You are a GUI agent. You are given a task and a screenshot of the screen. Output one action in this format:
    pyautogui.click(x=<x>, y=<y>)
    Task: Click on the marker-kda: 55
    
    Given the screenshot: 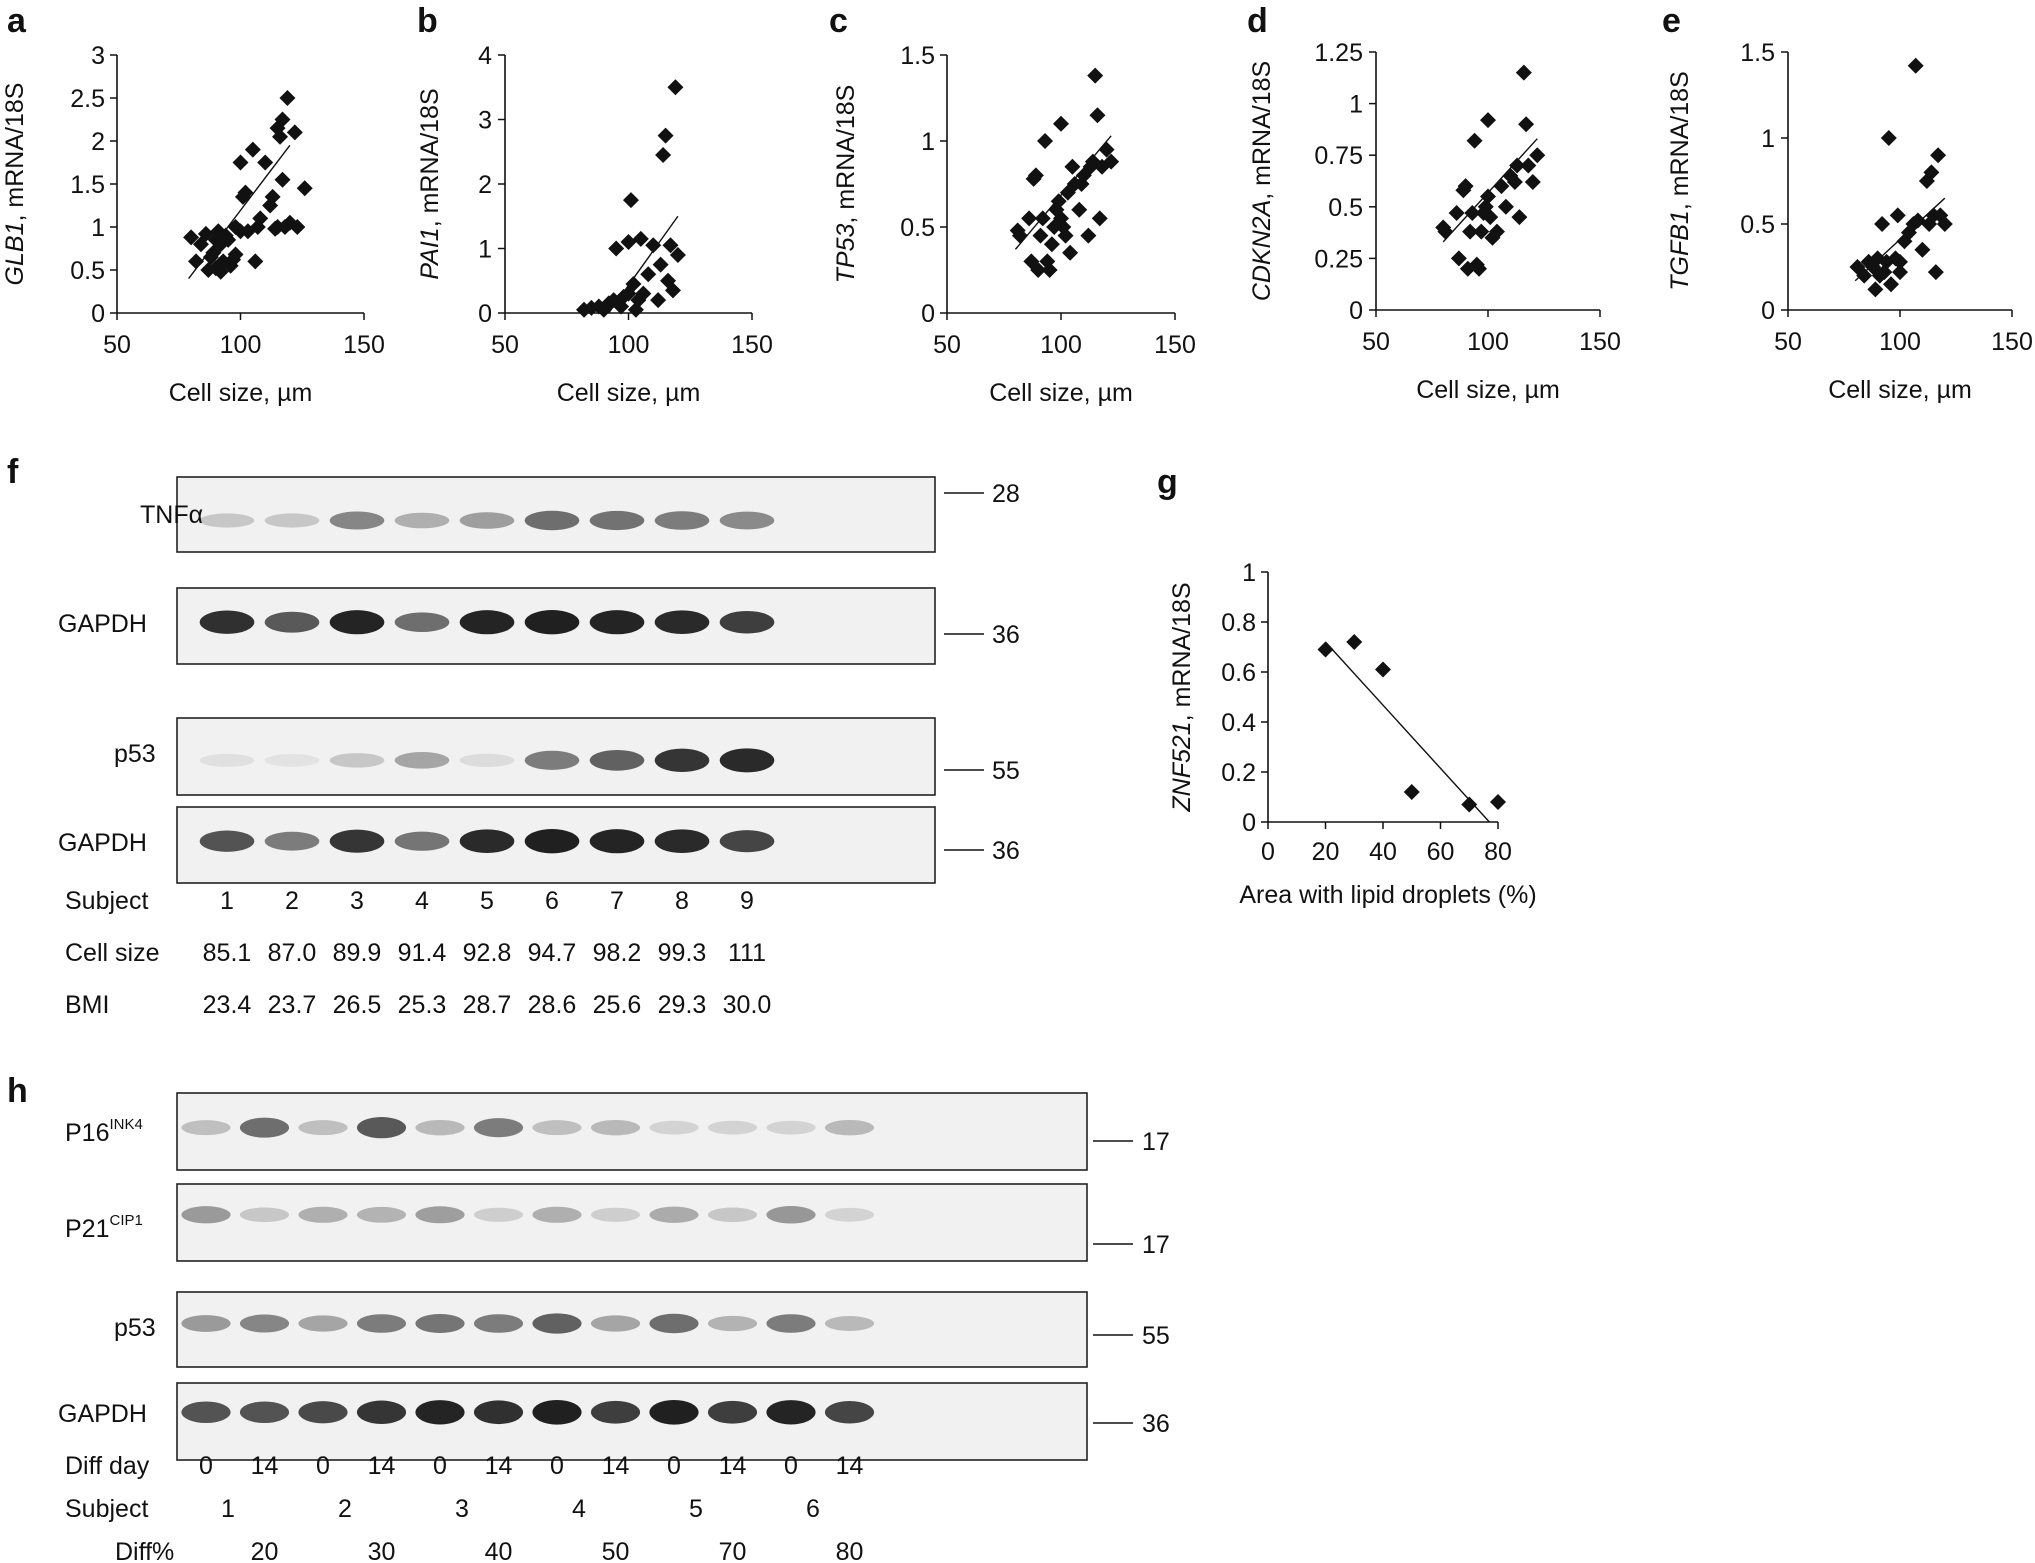 What is the action you would take?
    pyautogui.click(x=1006, y=771)
    